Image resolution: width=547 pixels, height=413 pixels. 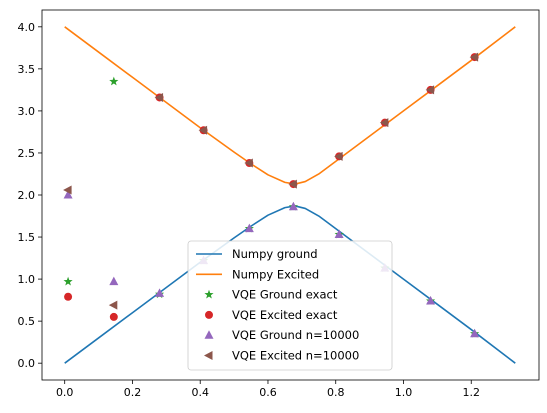 What do you see at coordinates (27, 69) in the screenshot?
I see `y-tick-label: 3.5` at bounding box center [27, 69].